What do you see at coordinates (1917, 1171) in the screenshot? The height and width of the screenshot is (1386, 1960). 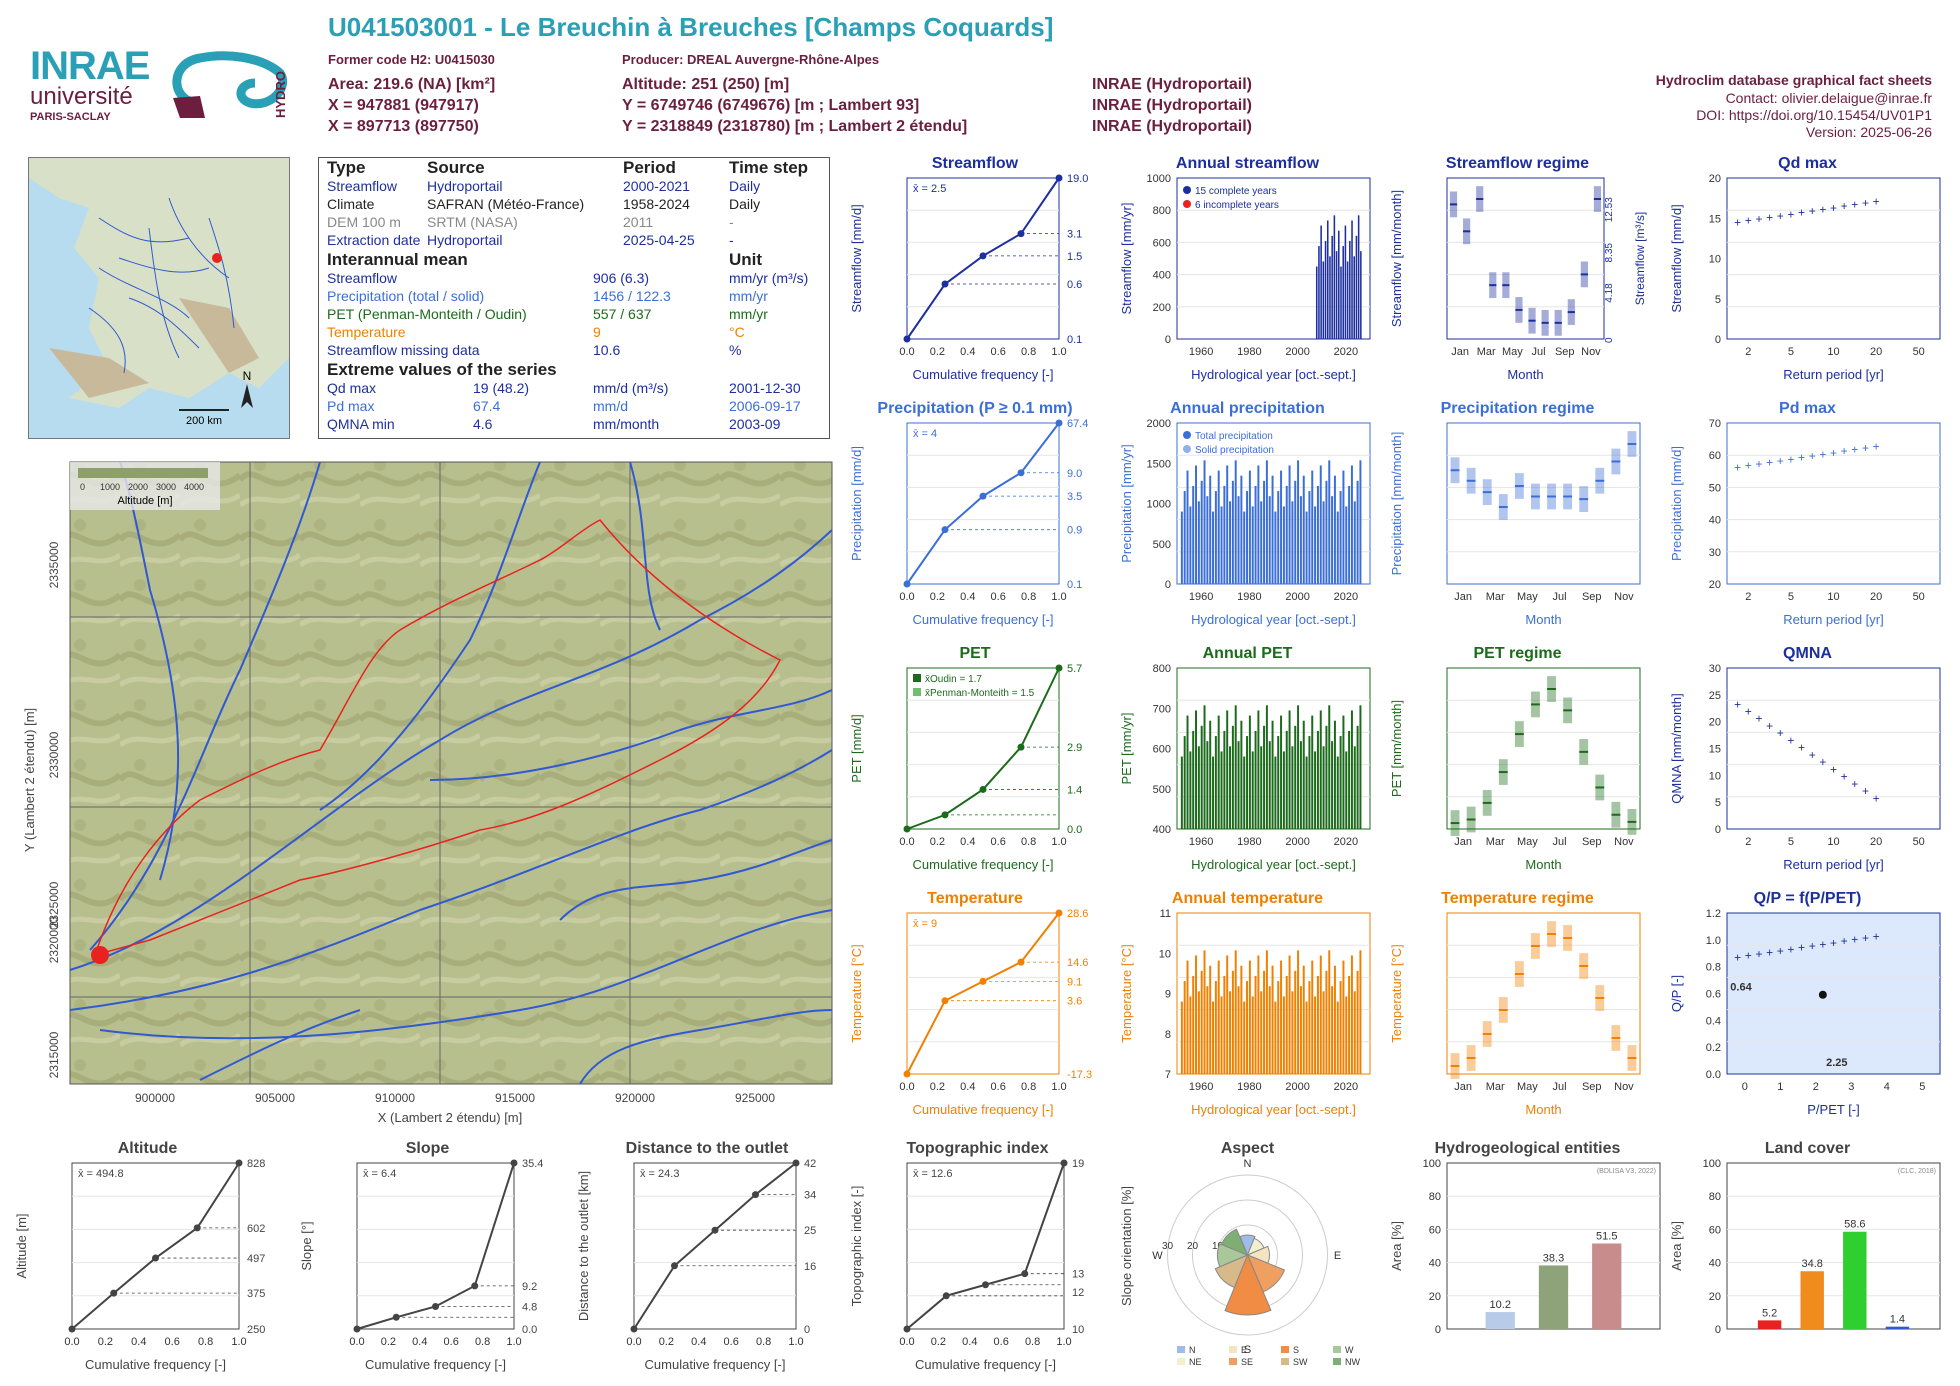 I see `land_cover-source-note: (CLC, 2018)` at bounding box center [1917, 1171].